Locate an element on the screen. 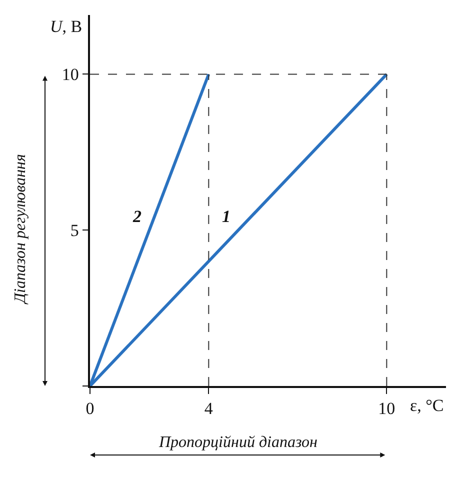 The image size is (461, 481). y-tick-label: 5 is located at coordinates (74, 230).